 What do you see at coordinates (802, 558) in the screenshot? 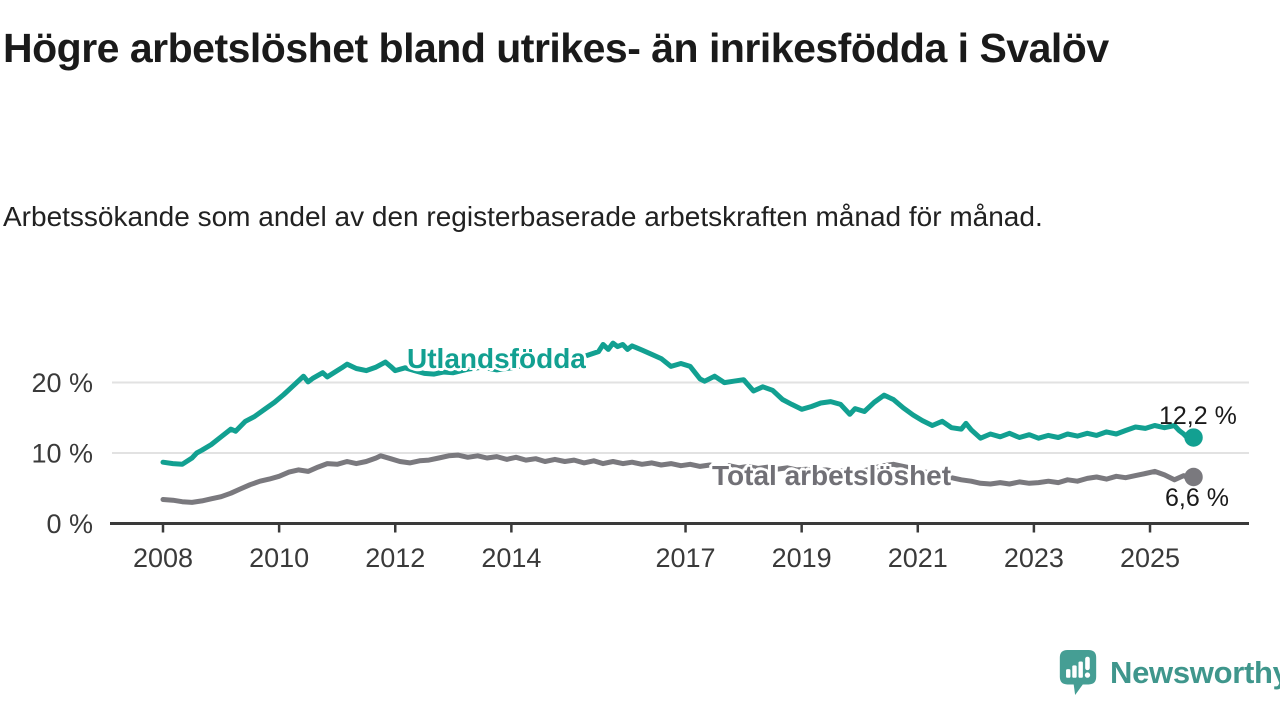
I see `x-tick-label-2019: 2019` at bounding box center [802, 558].